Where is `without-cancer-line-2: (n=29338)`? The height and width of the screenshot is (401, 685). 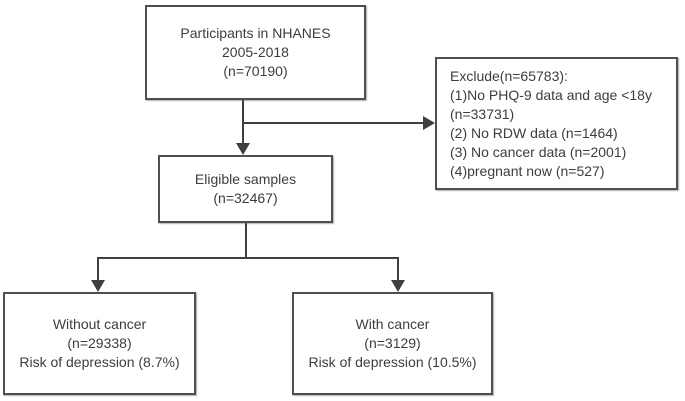
without-cancer-line-2: (n=29338) is located at coordinates (99, 343).